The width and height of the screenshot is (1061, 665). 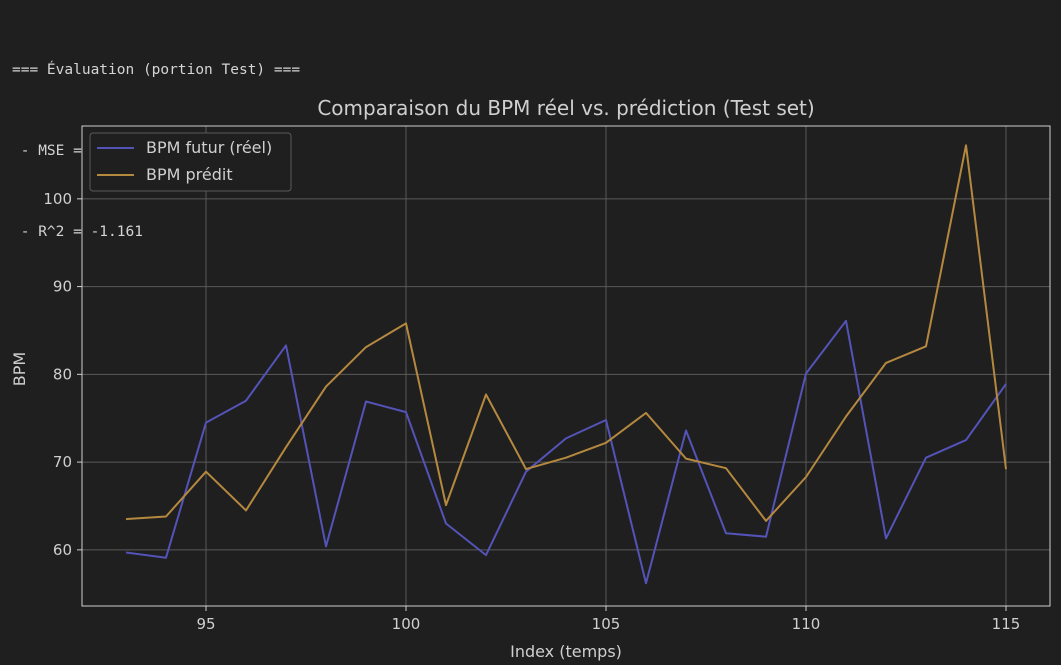 I want to click on legend-label: BPM futur (réel), so click(x=209, y=147).